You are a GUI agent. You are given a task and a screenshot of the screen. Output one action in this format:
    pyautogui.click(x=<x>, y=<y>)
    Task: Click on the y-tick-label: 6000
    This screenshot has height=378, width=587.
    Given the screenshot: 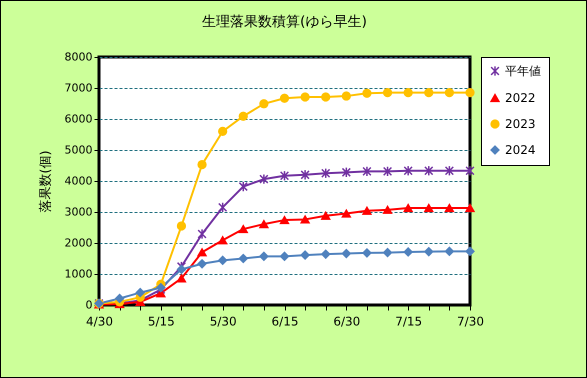 What is the action you would take?
    pyautogui.click(x=78, y=119)
    